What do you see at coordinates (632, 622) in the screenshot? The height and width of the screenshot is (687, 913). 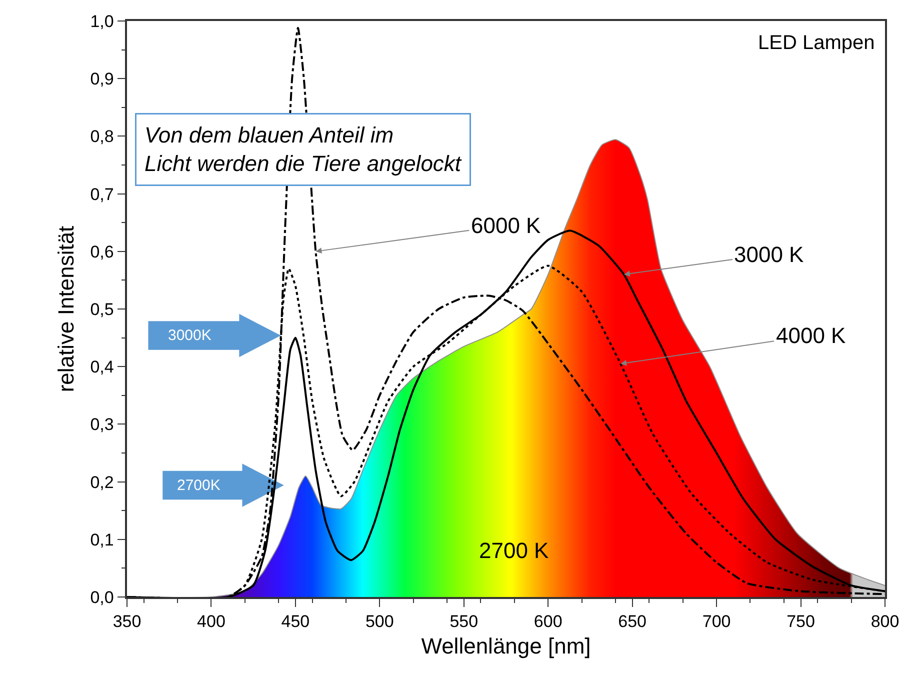 I see `x-tick-label: 650` at bounding box center [632, 622].